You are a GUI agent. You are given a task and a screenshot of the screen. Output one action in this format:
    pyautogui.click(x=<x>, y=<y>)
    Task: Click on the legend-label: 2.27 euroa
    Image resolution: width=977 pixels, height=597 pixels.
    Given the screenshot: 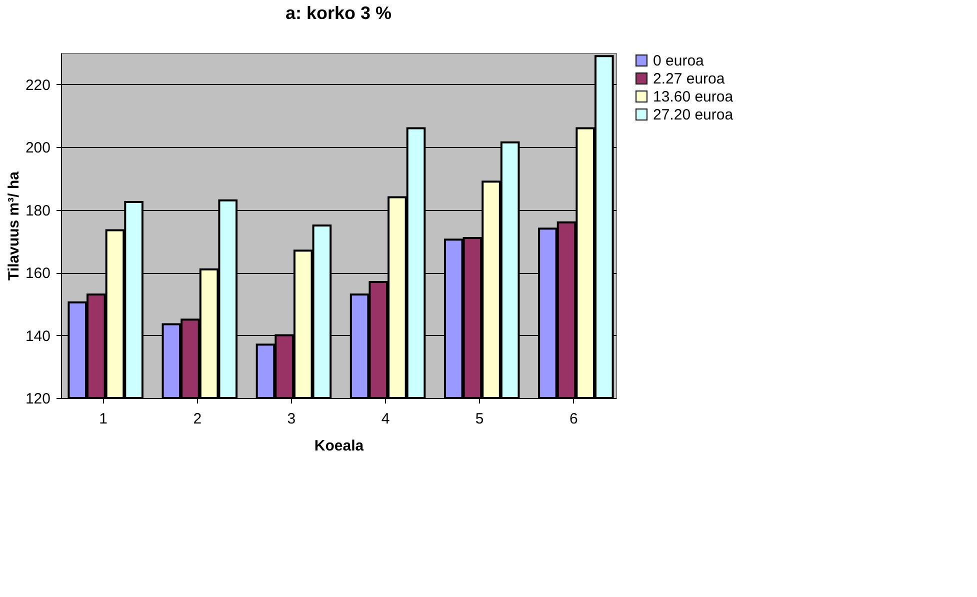 What is the action you would take?
    pyautogui.click(x=689, y=79)
    